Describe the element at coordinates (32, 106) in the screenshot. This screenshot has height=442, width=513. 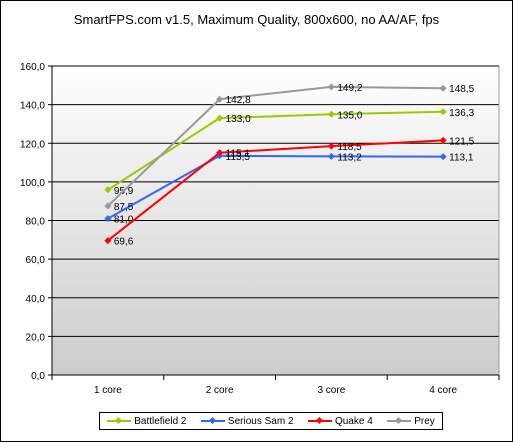
I see `y-tick-label: 140,0` at that location.